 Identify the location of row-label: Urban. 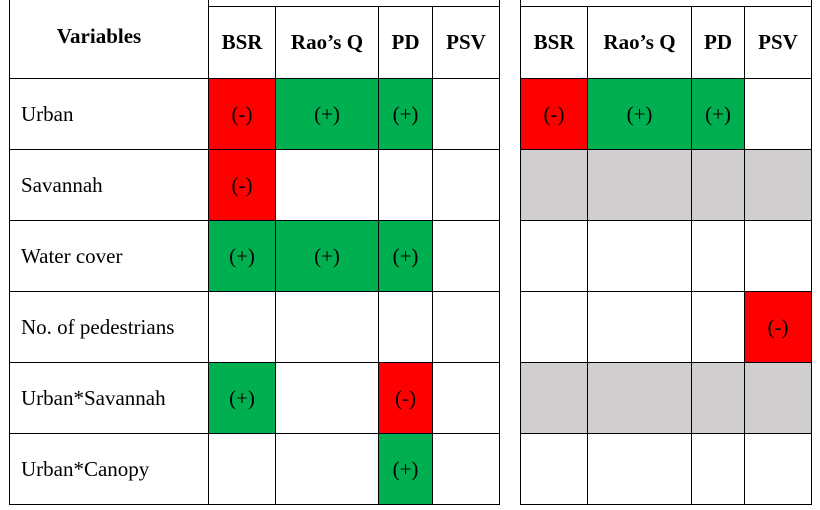
(109, 114).